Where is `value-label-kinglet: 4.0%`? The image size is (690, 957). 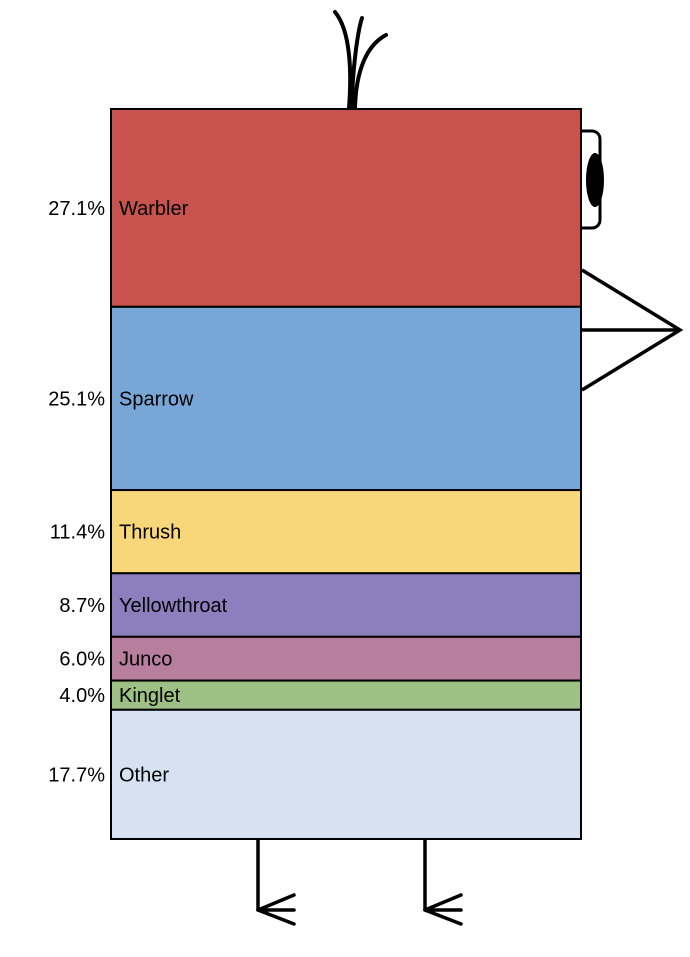
value-label-kinglet: 4.0% is located at coordinates (82, 696).